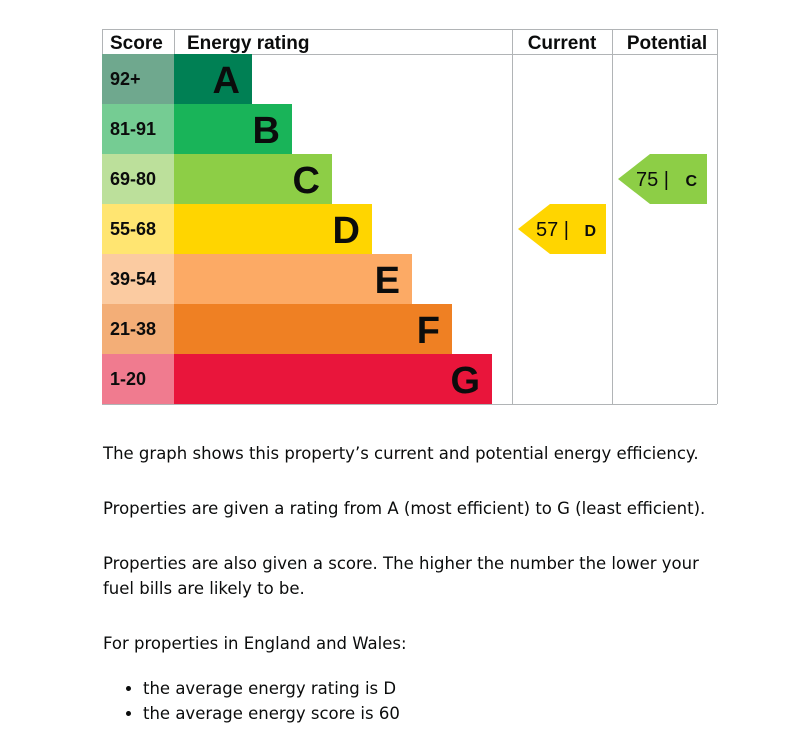  I want to click on rating-letter-g: G, so click(465, 381).